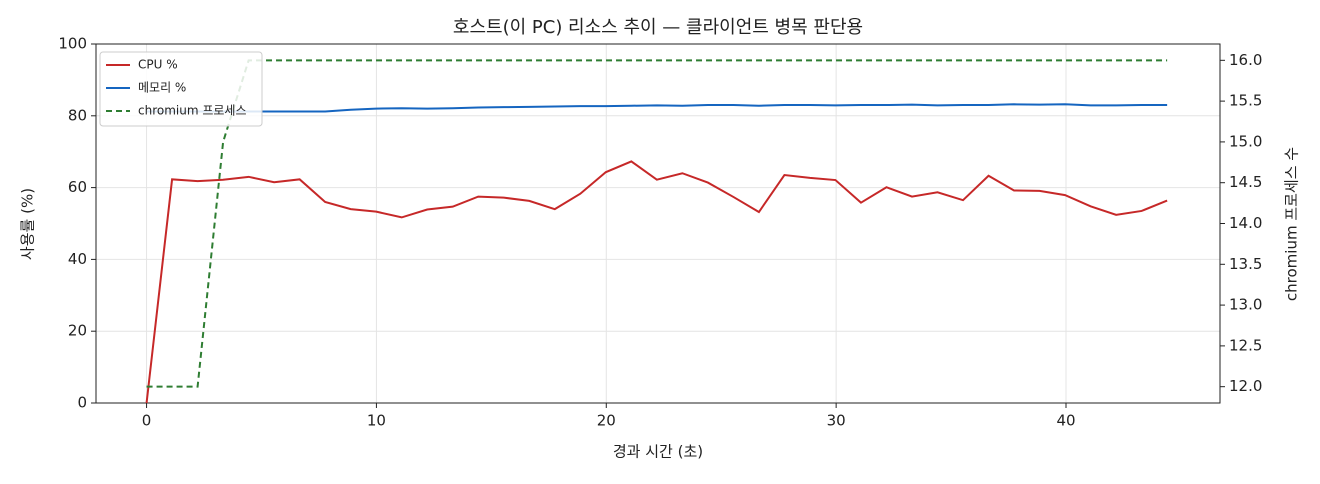 Image resolution: width=1320 pixels, height=484 pixels. I want to click on y-tick-label: 80, so click(77, 115).